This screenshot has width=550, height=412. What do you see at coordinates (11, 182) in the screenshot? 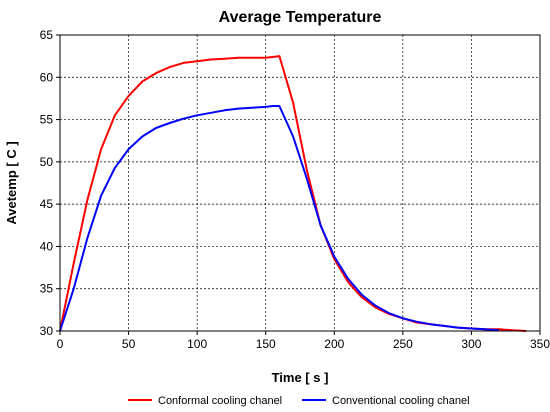
I see `y-axis-label: Avetemp [ C ]` at bounding box center [11, 182].